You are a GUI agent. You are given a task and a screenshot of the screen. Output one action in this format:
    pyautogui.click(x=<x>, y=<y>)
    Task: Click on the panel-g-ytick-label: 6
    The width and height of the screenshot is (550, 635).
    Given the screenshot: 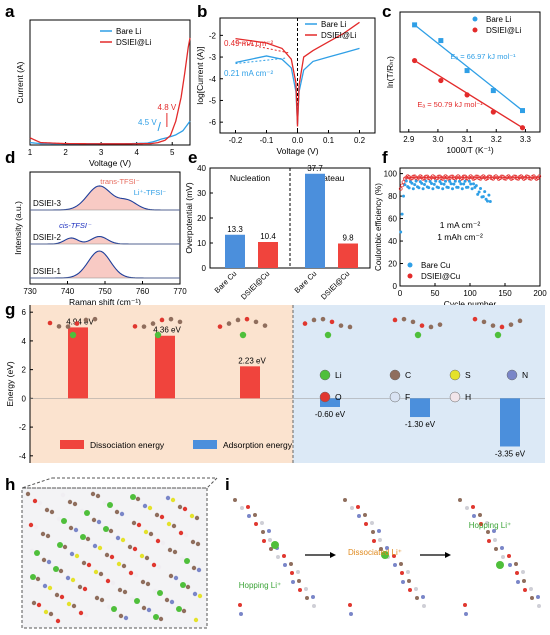 What is the action you would take?
    pyautogui.click(x=24, y=312)
    